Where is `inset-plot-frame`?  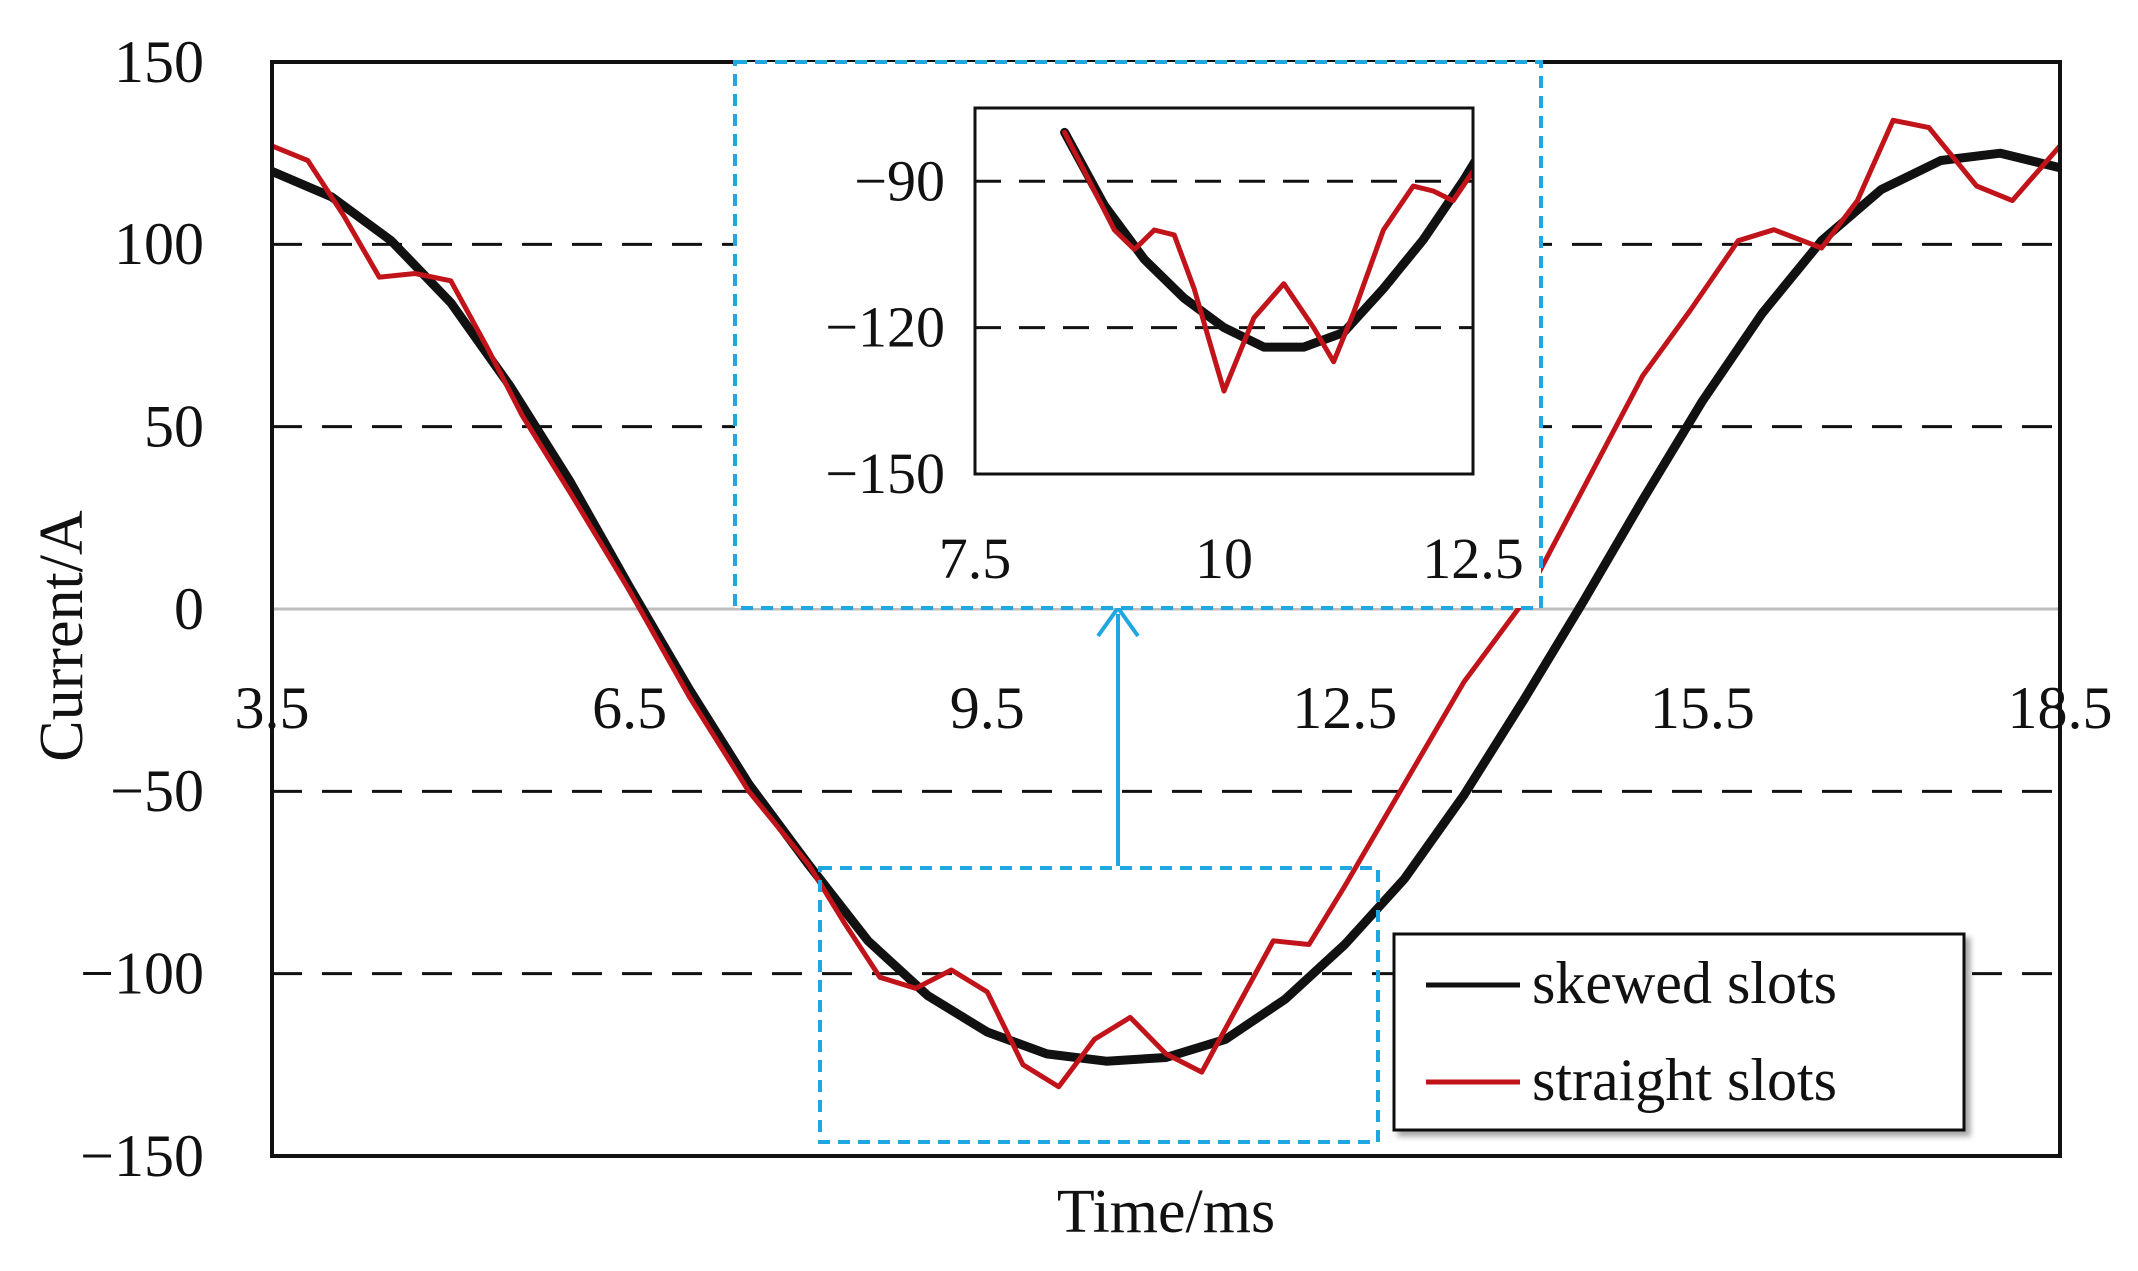 inset-plot-frame is located at coordinates (1224, 291).